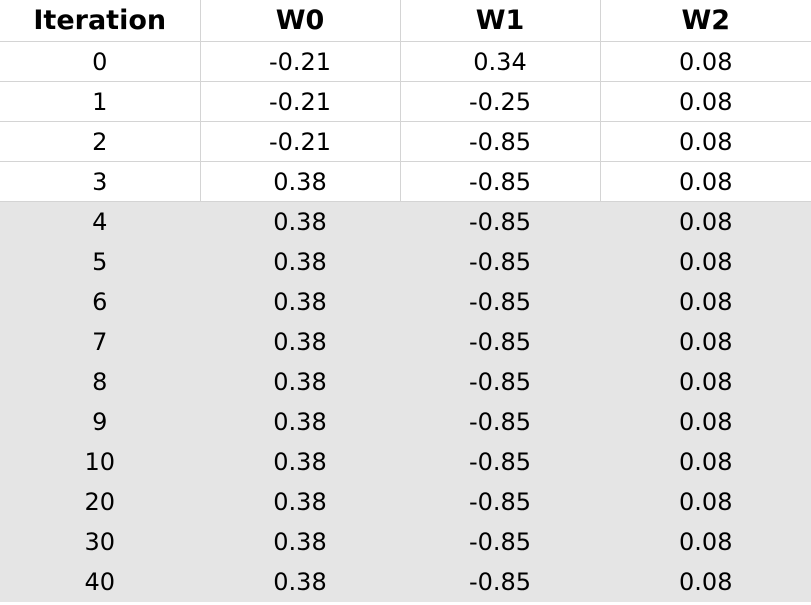 The height and width of the screenshot is (605, 811). I want to click on table-row: 40 0.38 -0.85 0.08, so click(405, 581).